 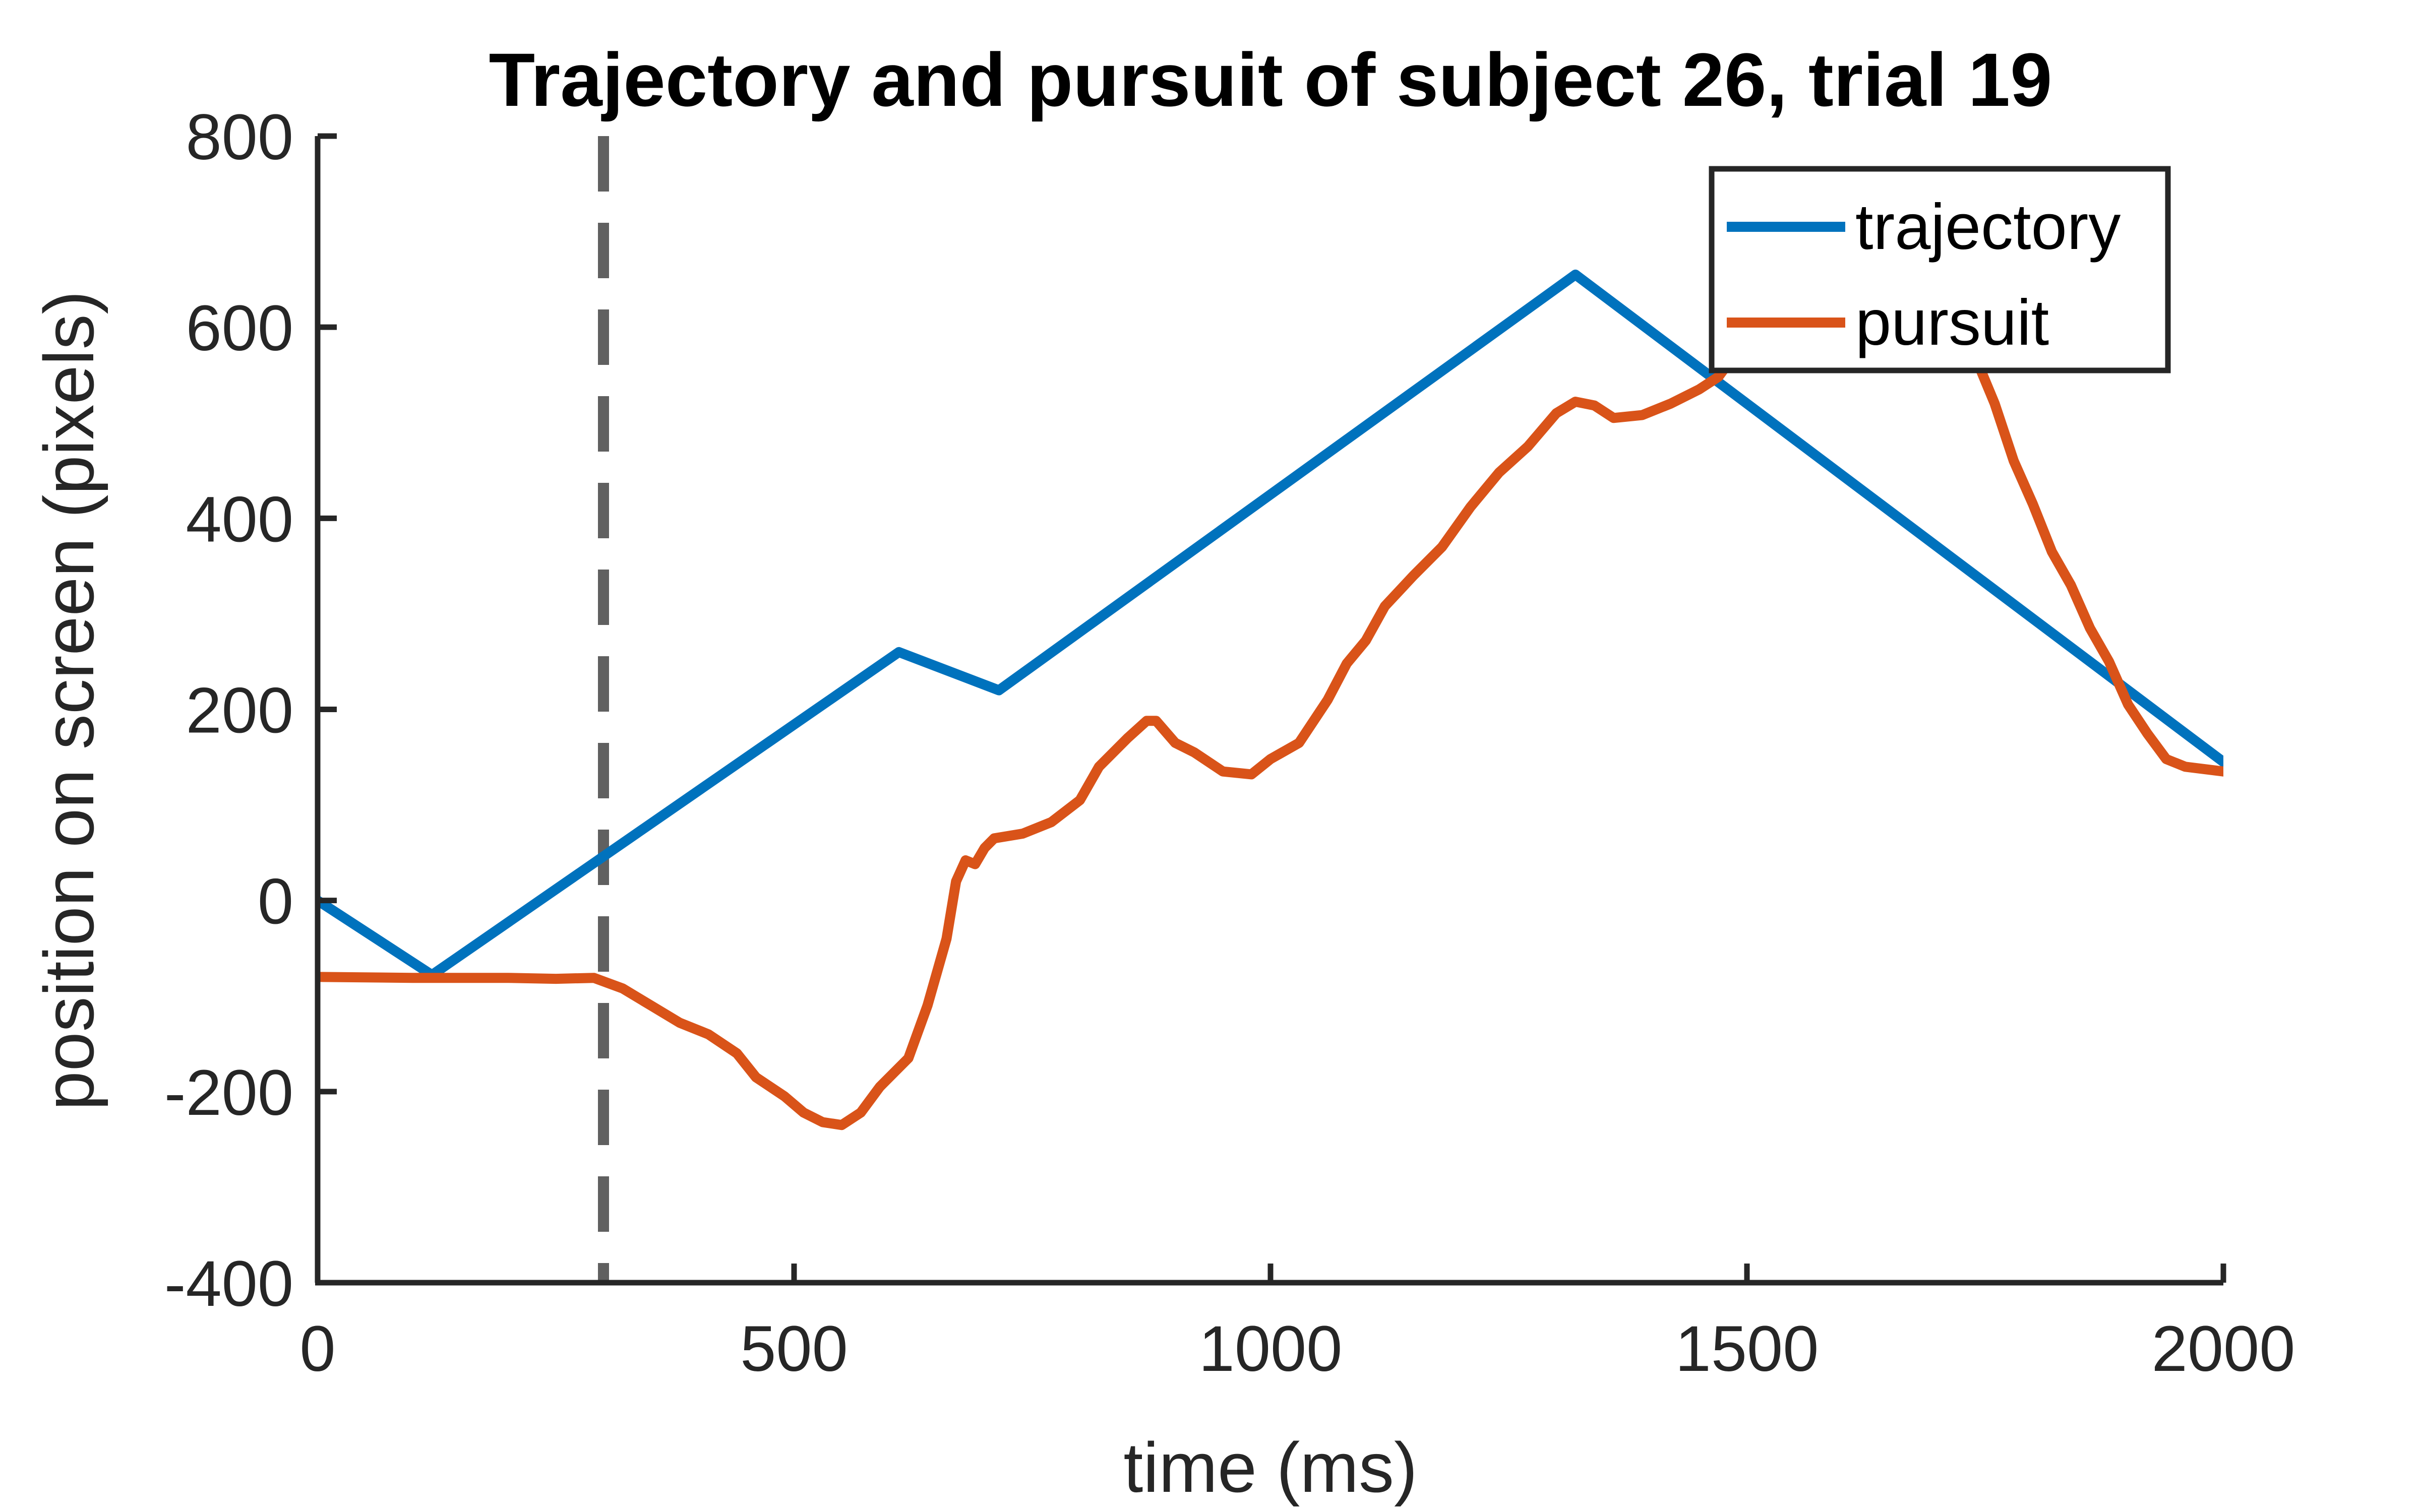 I want to click on x-tick-label: 2000, so click(x=2223, y=1349).